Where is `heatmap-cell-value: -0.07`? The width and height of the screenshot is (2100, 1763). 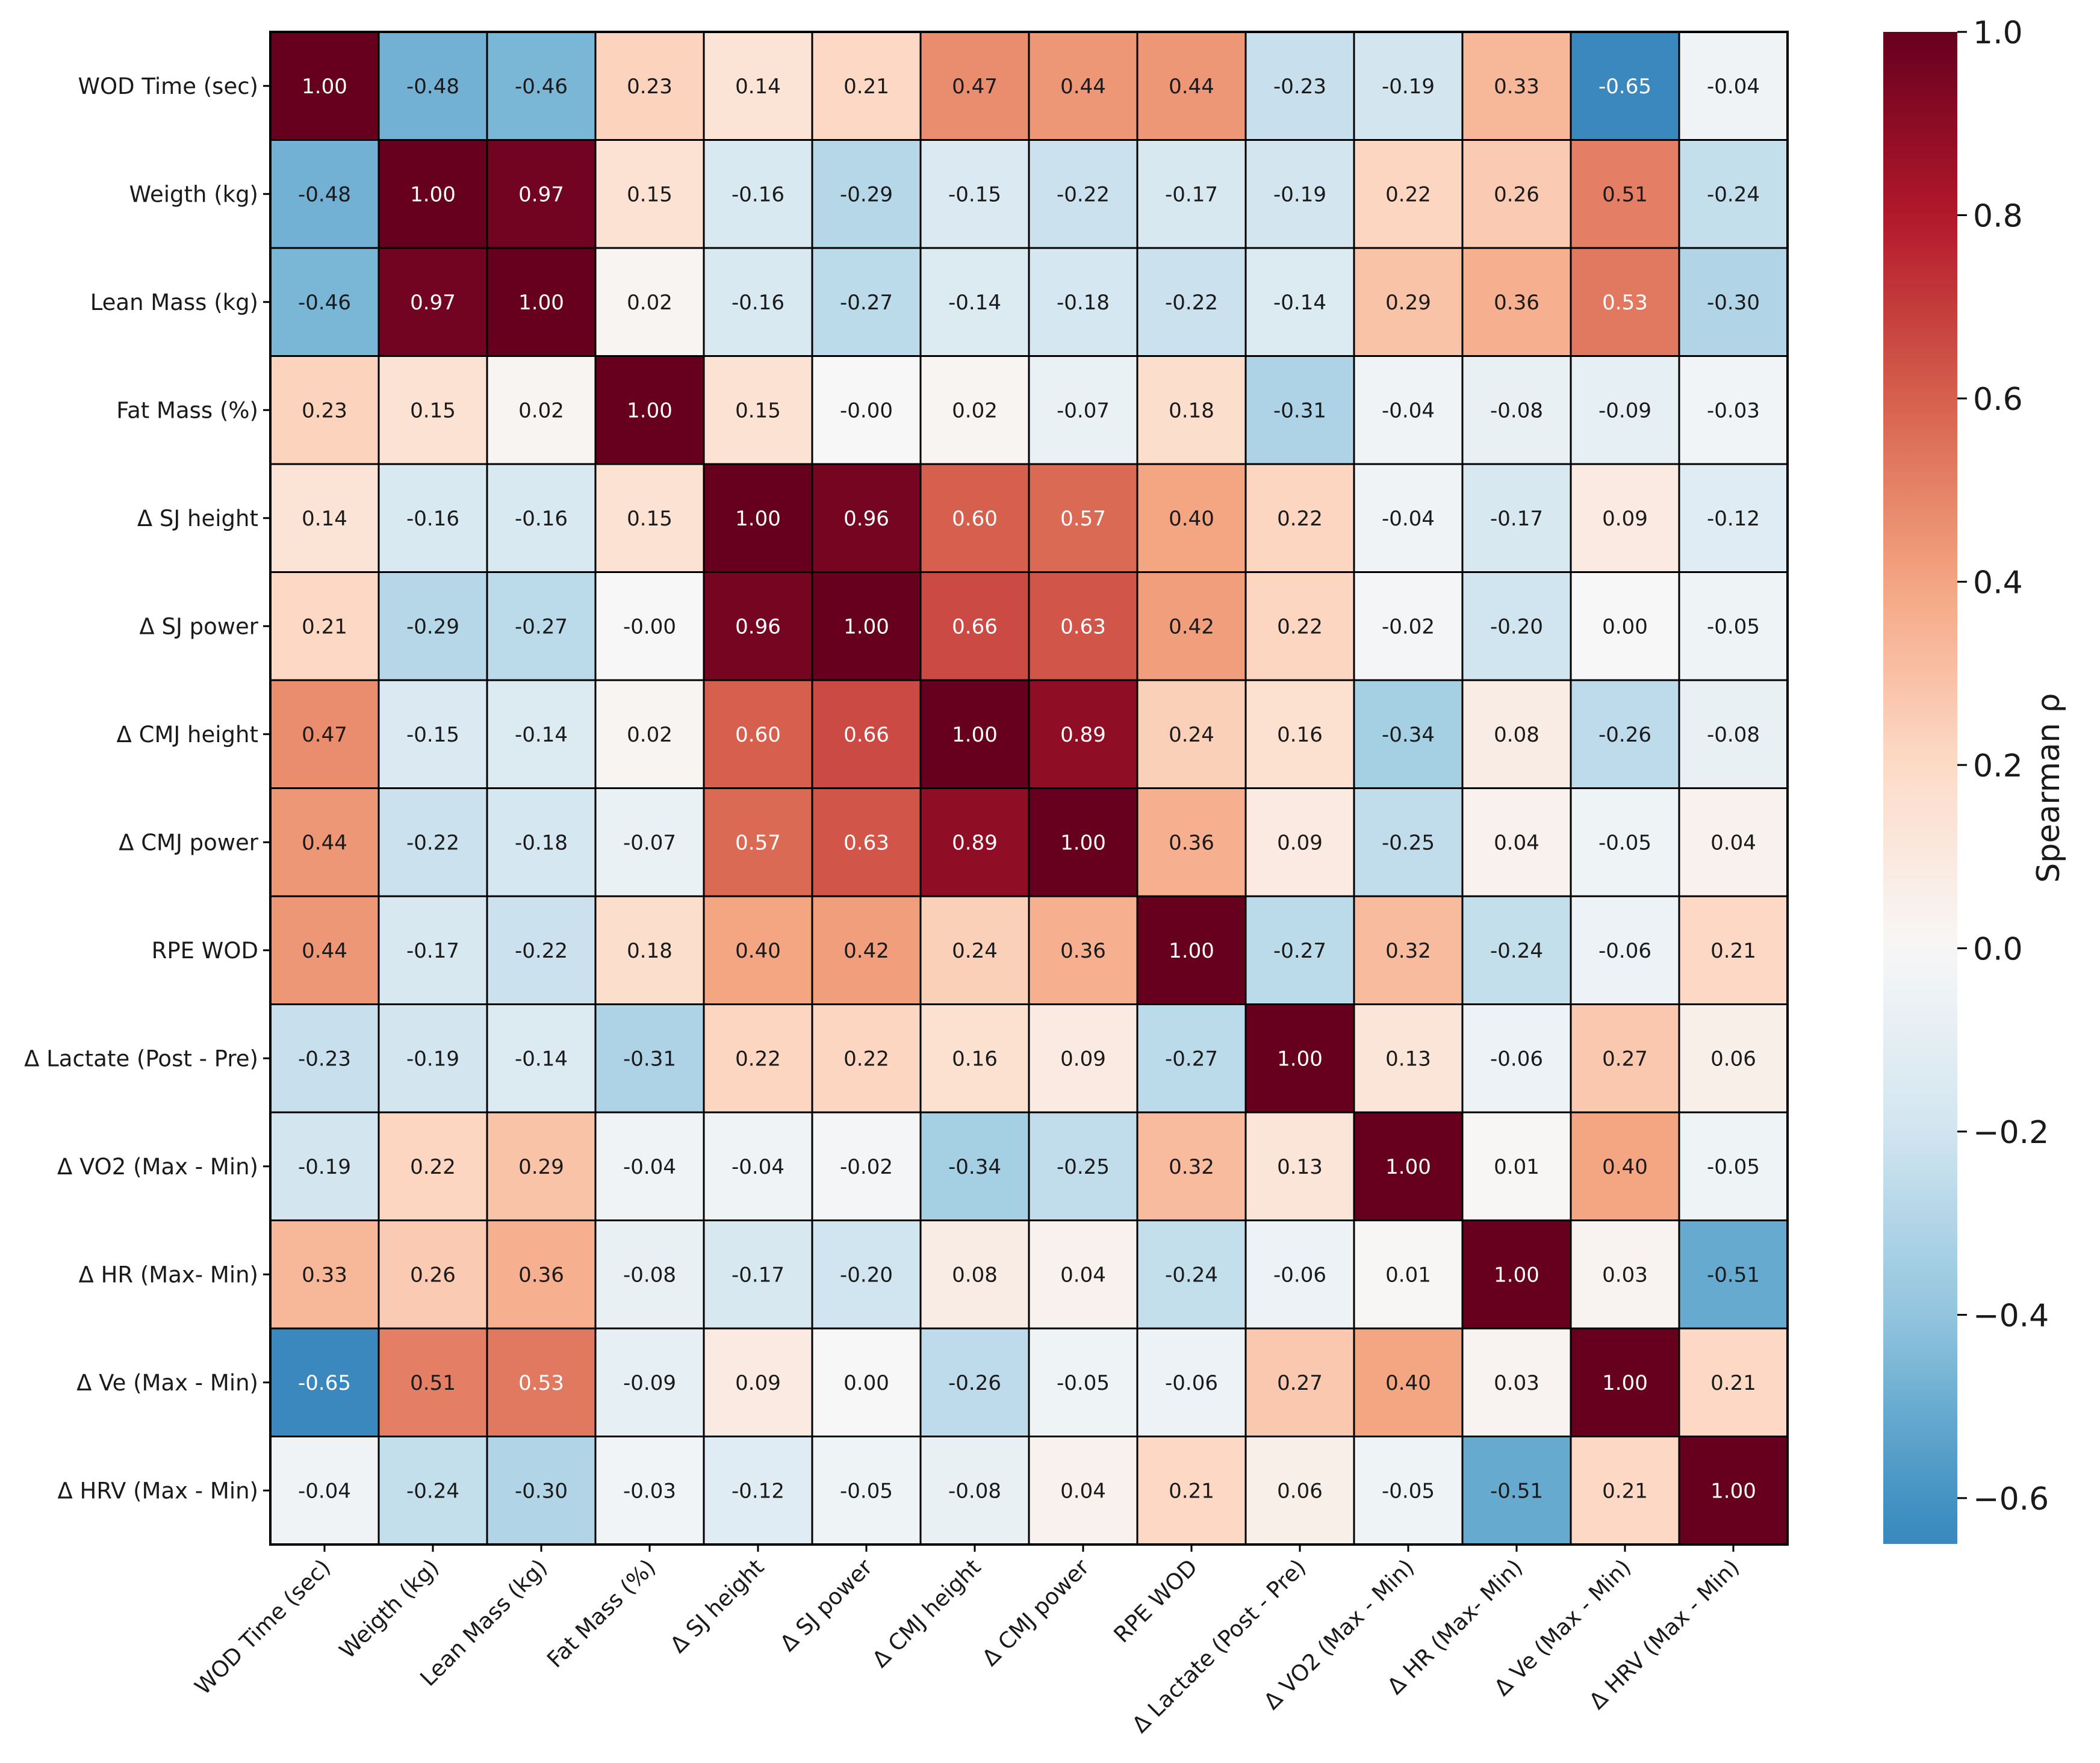
heatmap-cell-value: -0.07 is located at coordinates (649, 843).